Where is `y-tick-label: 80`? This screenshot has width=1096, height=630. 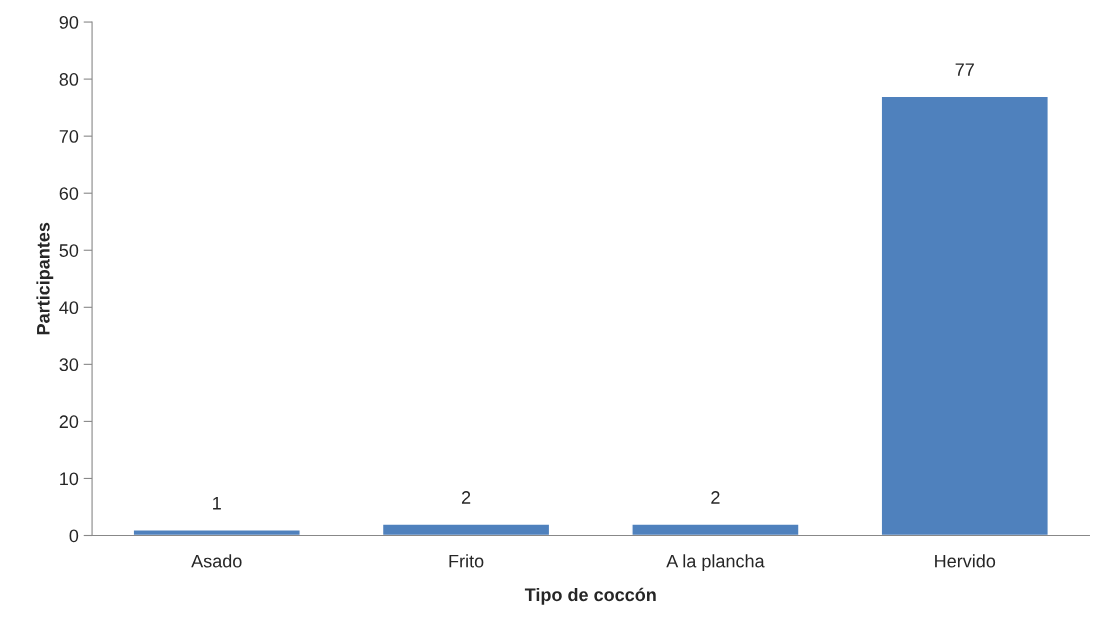
y-tick-label: 80 is located at coordinates (69, 79).